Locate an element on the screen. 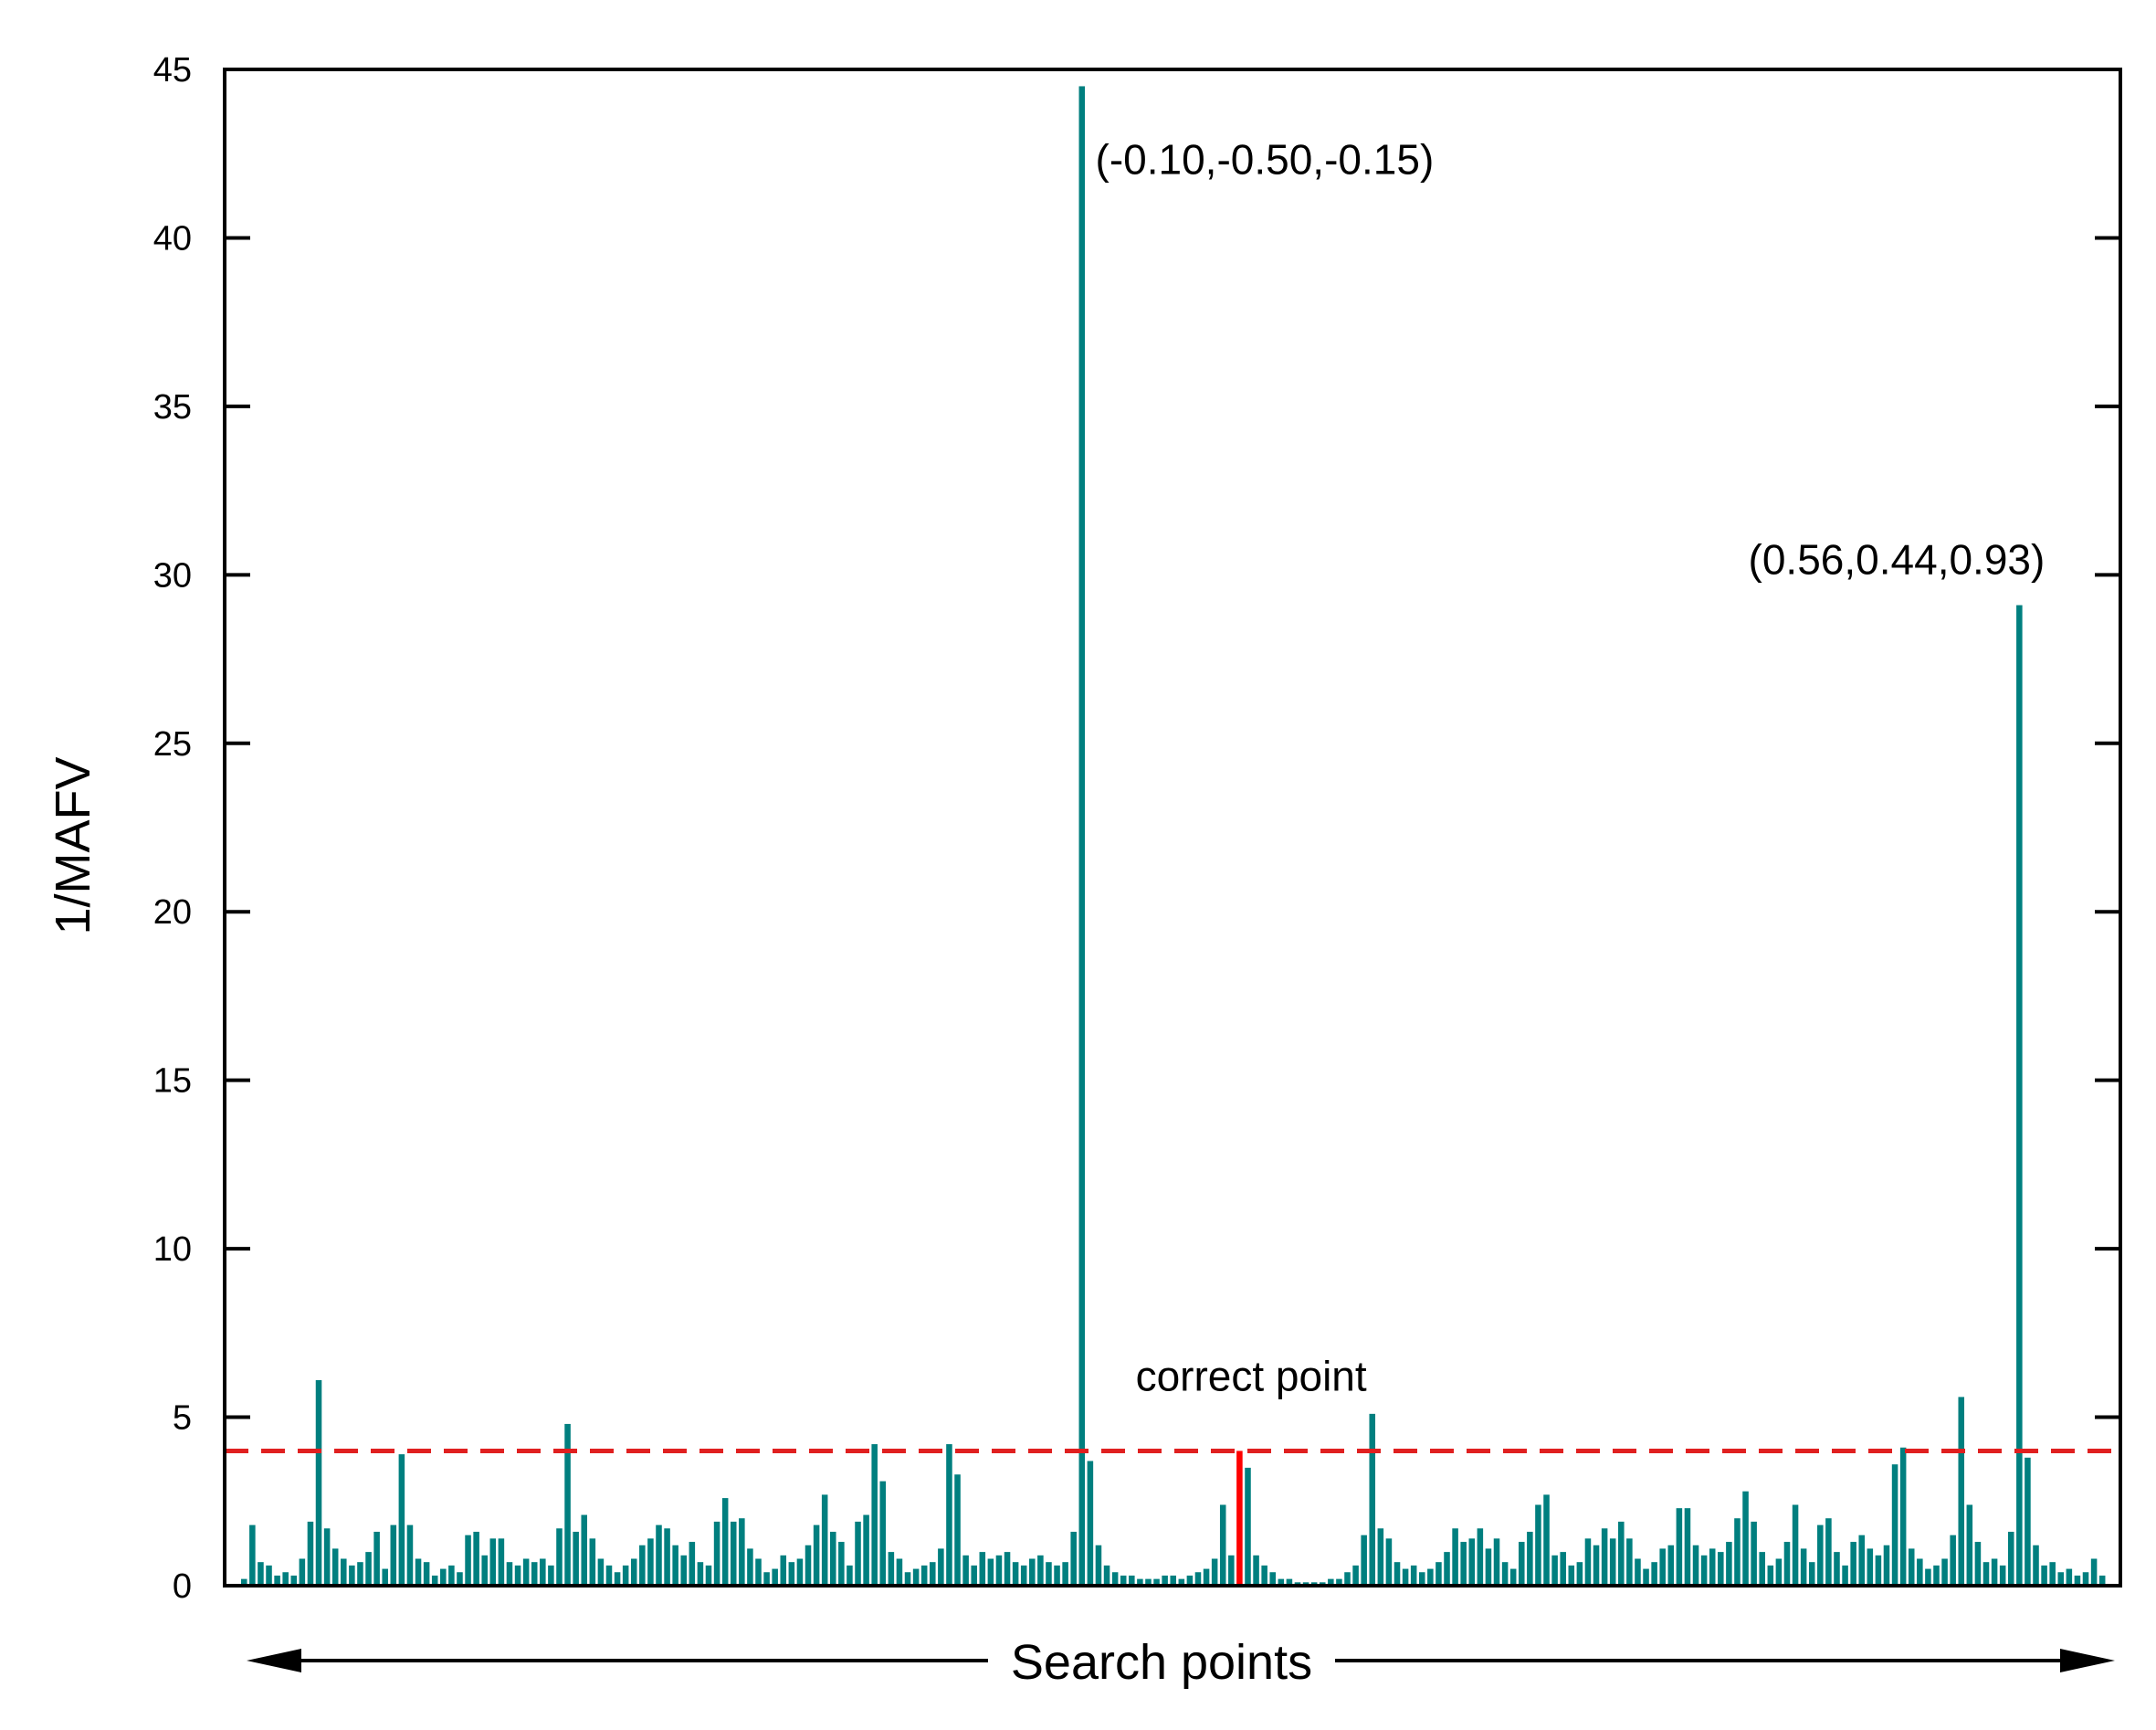 Image resolution: width=2156 pixels, height=1730 pixels. x-axis-title: Search points is located at coordinates (1161, 1663).